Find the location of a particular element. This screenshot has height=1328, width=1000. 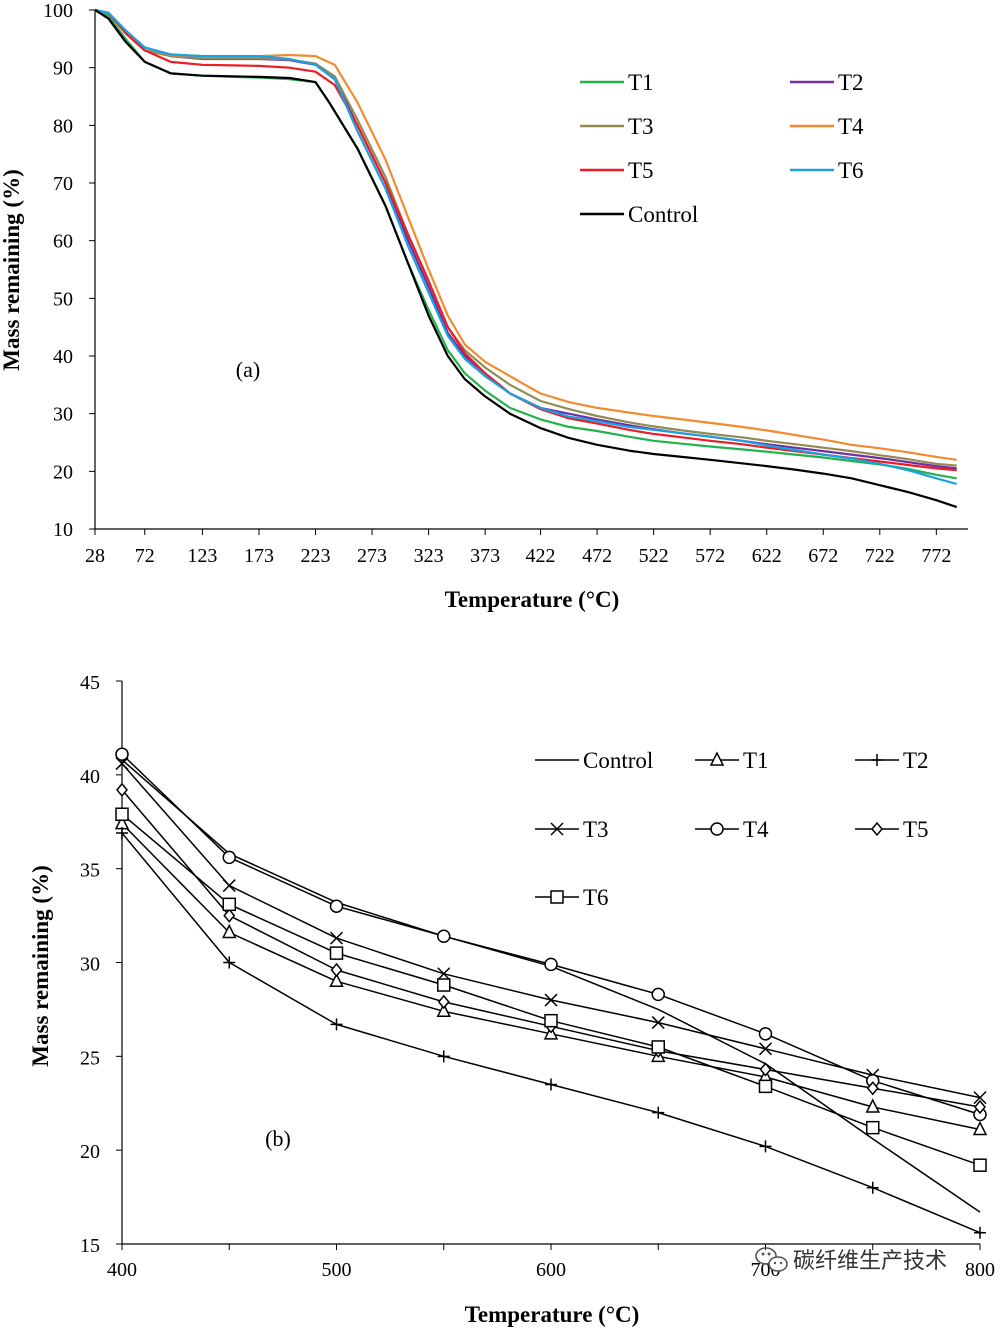

legend-marker-t5 is located at coordinates (877, 829).